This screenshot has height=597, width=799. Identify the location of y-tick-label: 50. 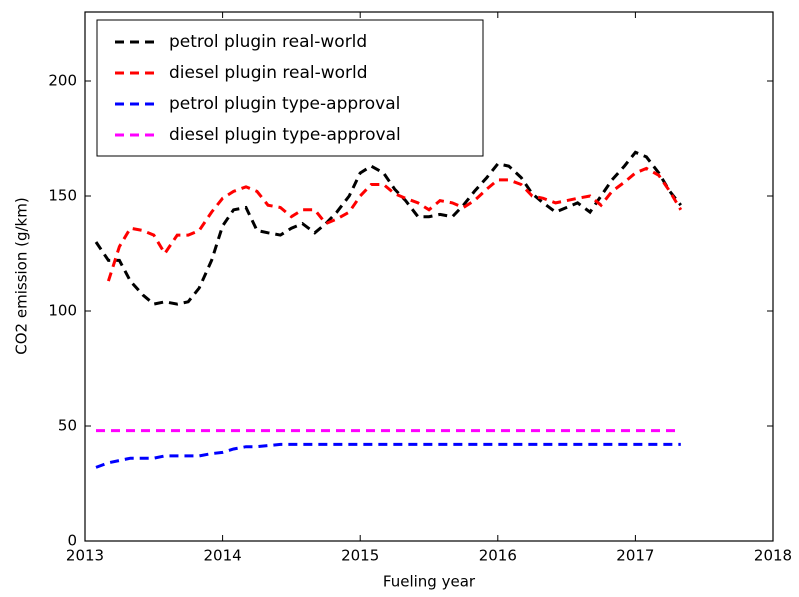
(67, 426).